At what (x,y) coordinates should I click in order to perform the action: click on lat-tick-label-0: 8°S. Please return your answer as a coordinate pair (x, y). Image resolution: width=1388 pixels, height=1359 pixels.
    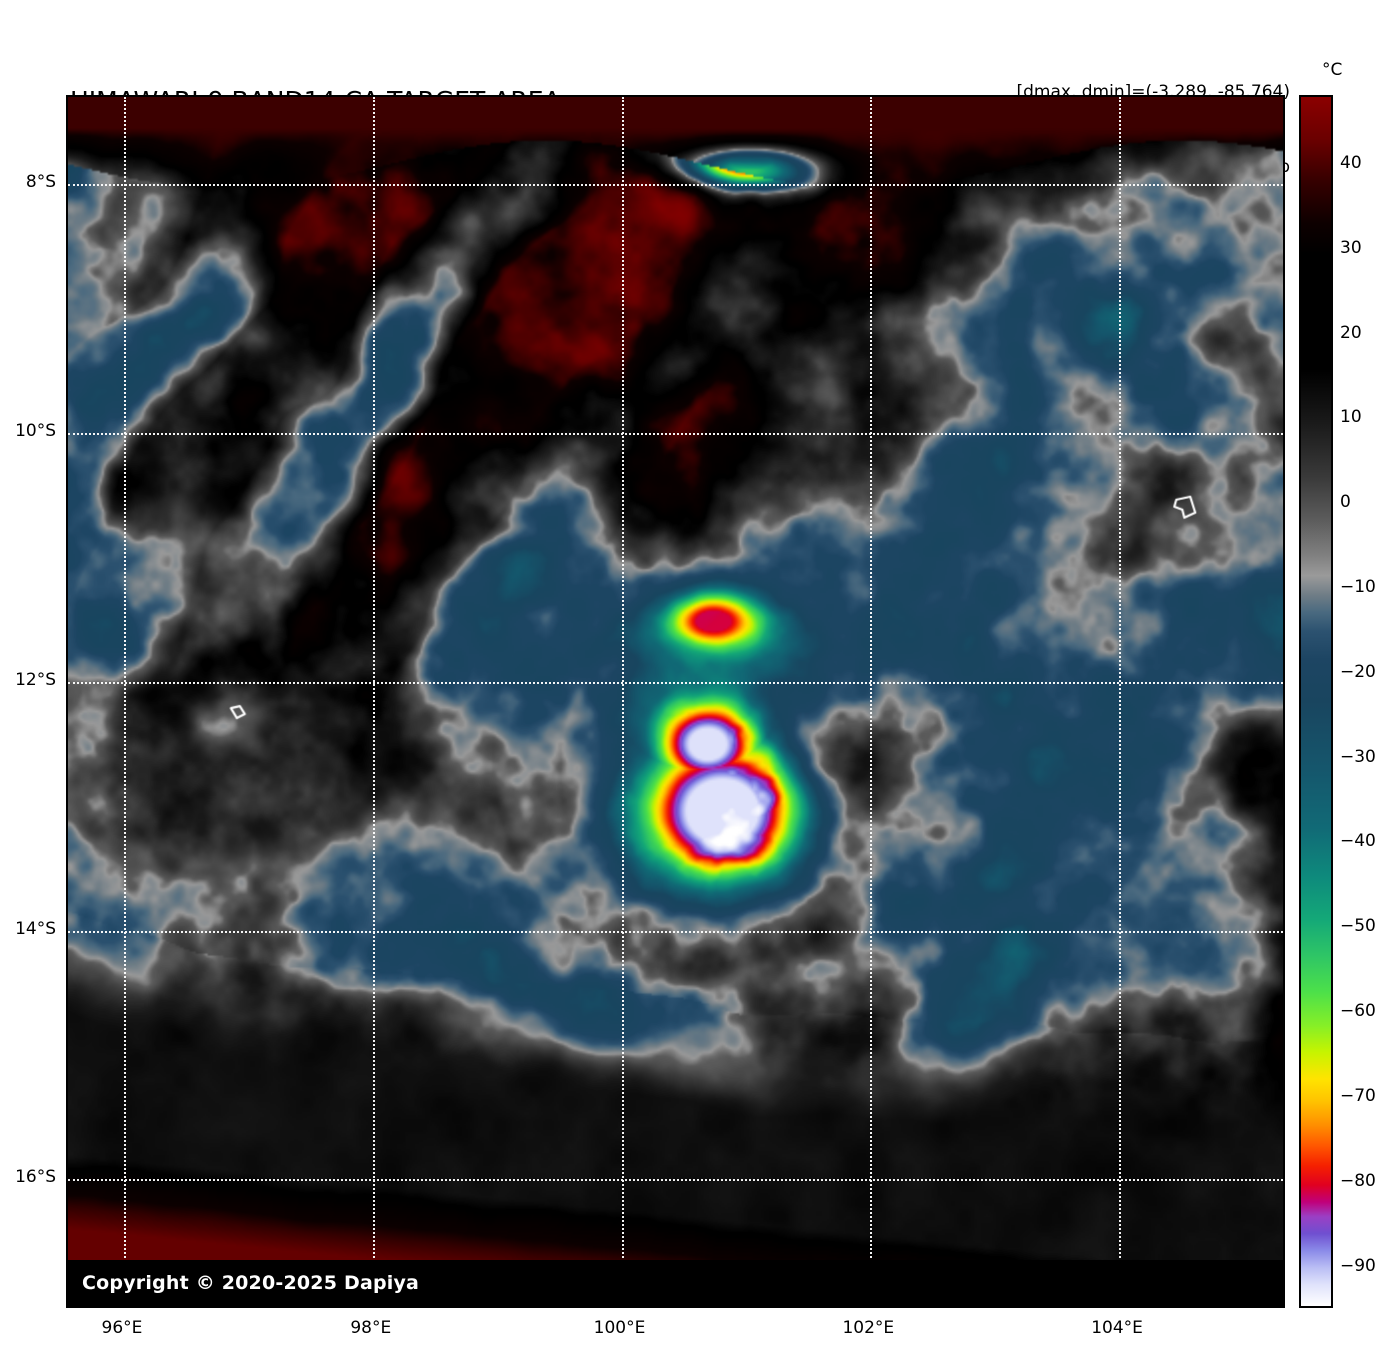
    Looking at the image, I should click on (40, 182).